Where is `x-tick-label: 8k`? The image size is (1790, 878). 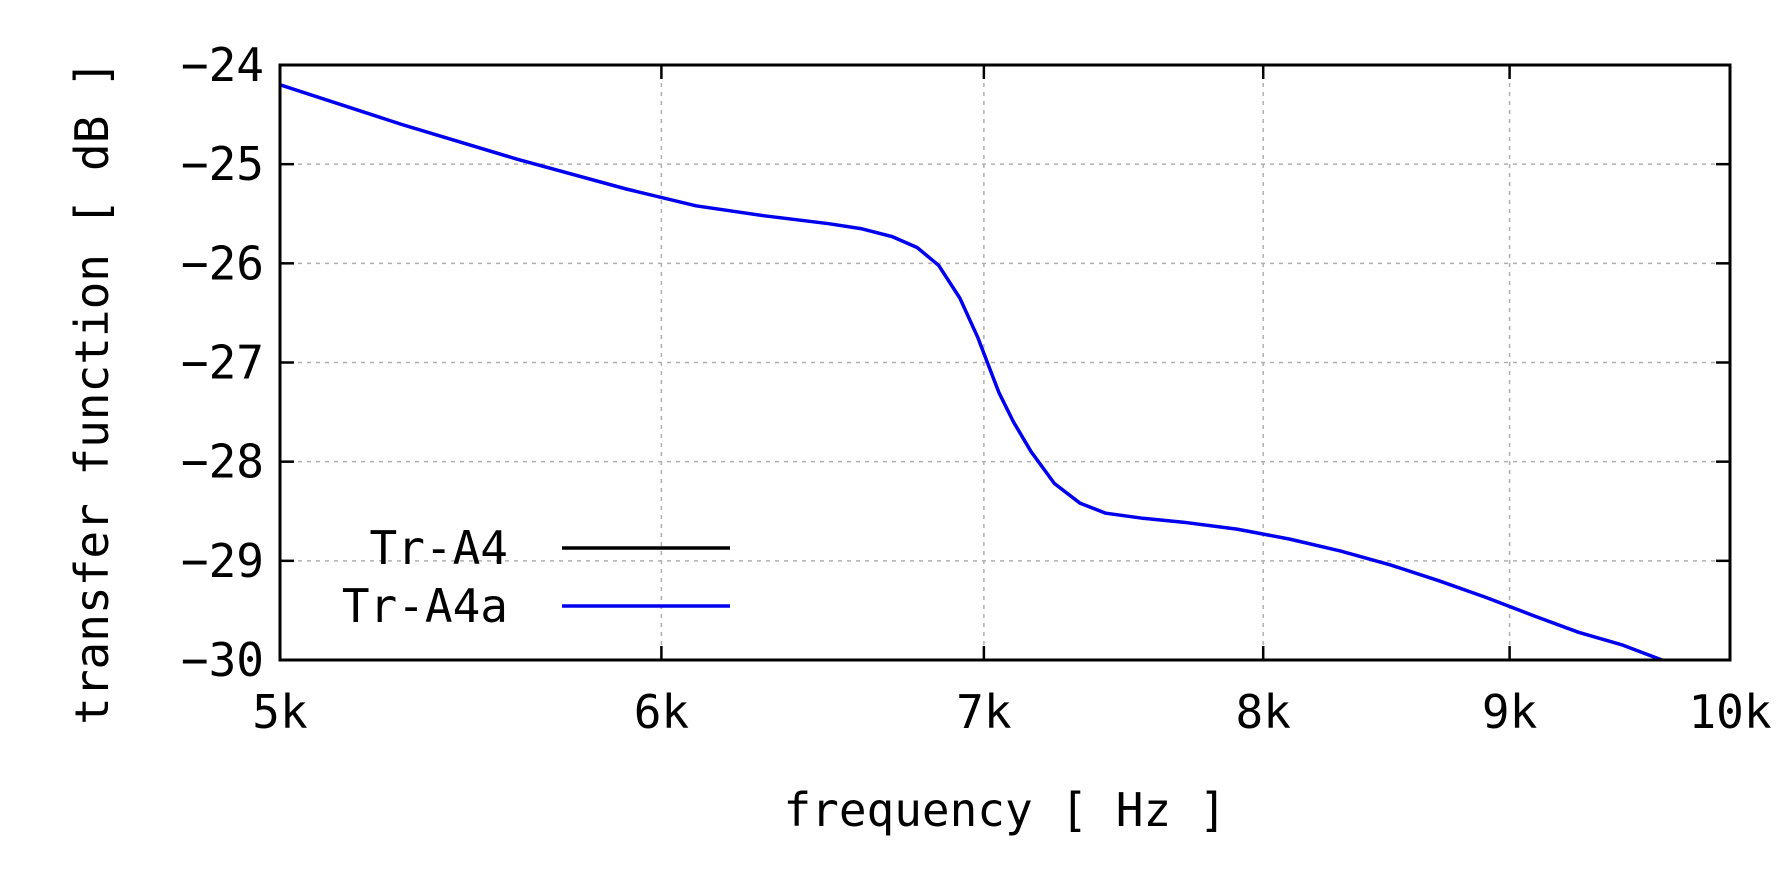
x-tick-label: 8k is located at coordinates (1263, 712).